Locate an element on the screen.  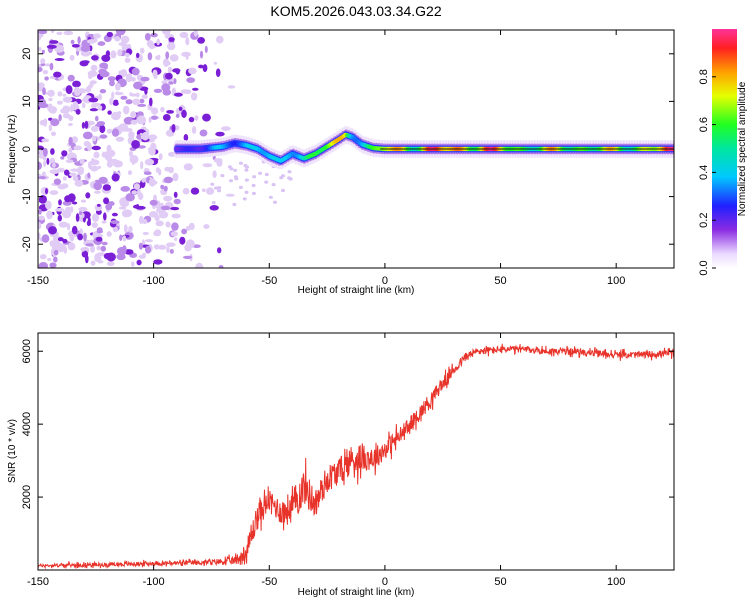
x-tick-label: 50 is located at coordinates (500, 582).